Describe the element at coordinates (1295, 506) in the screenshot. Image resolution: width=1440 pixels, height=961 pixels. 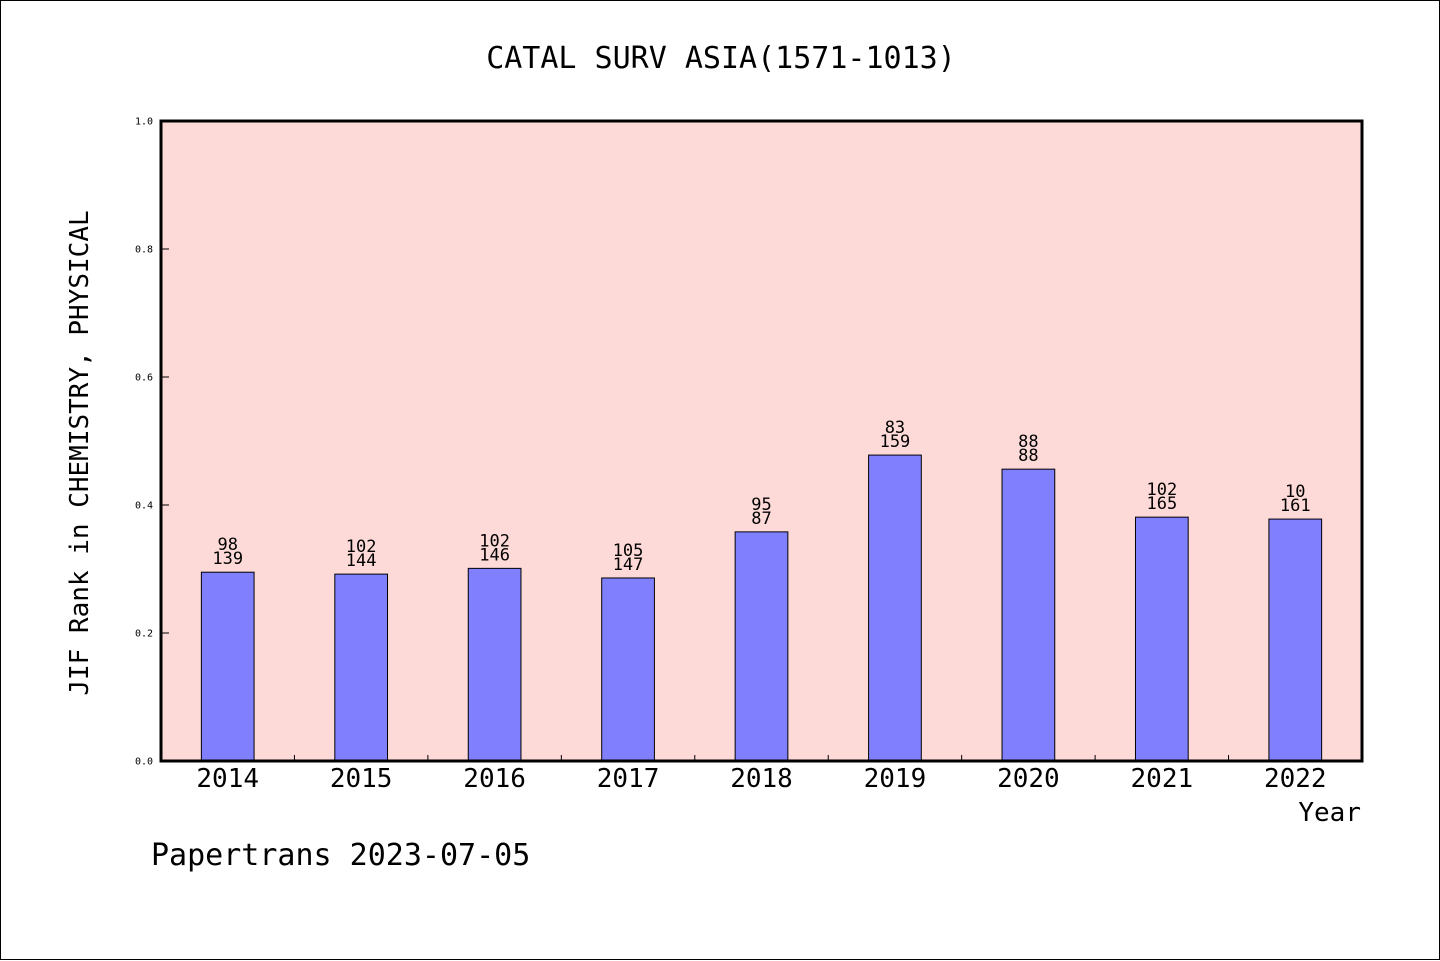
I see `bar-label-bottom: 161` at that location.